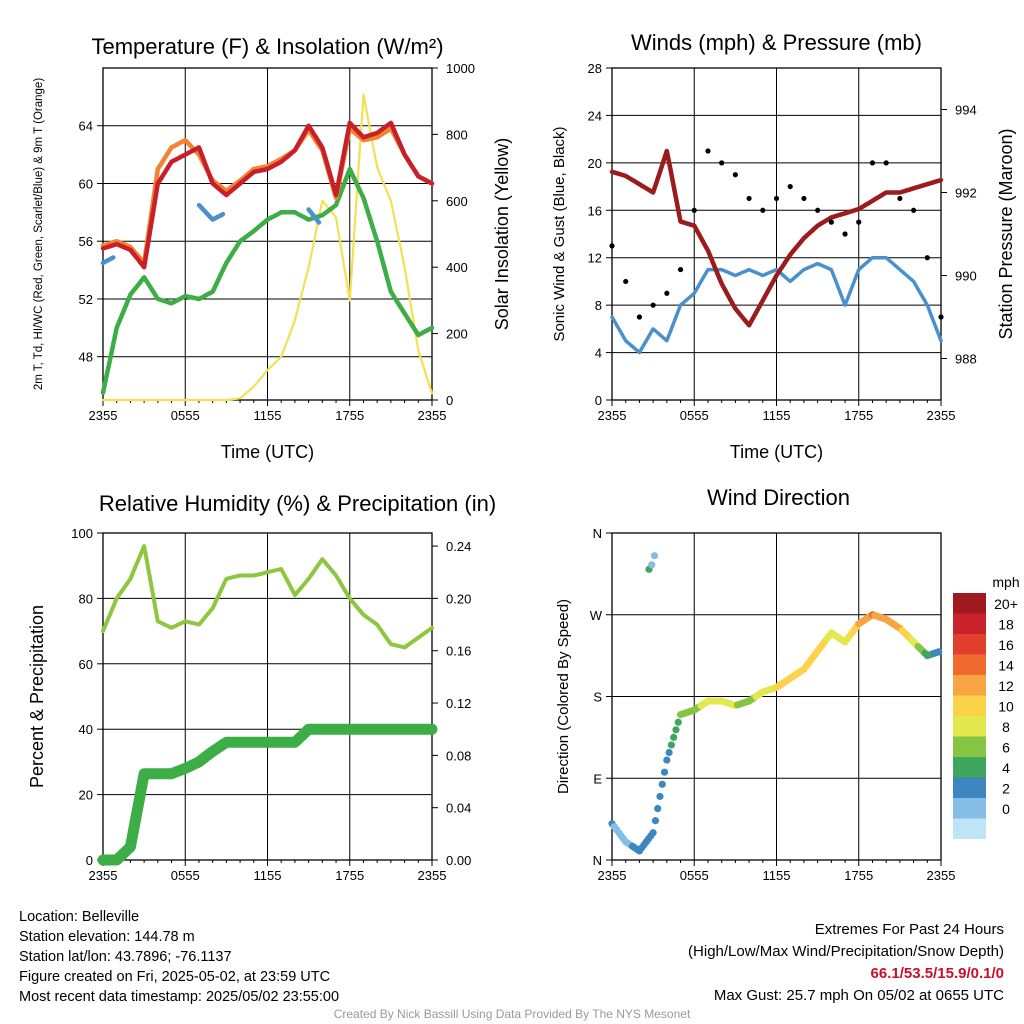 The height and width of the screenshot is (1024, 1024). What do you see at coordinates (185, 875) in the screenshot?
I see `rh-xtick-label: 0555` at bounding box center [185, 875].